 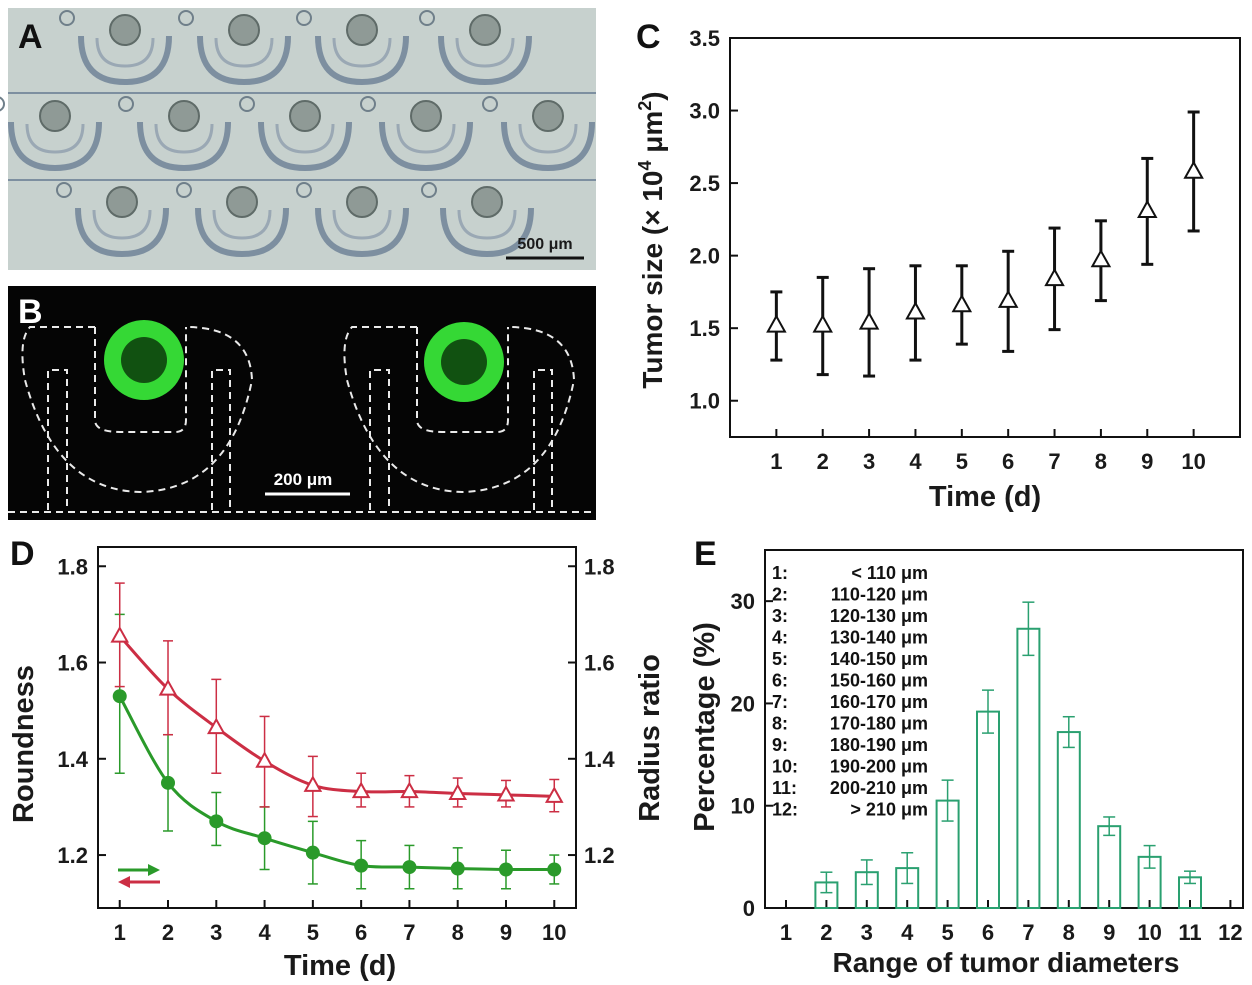 I want to click on legend-item-number: 5:, so click(x=780, y=659).